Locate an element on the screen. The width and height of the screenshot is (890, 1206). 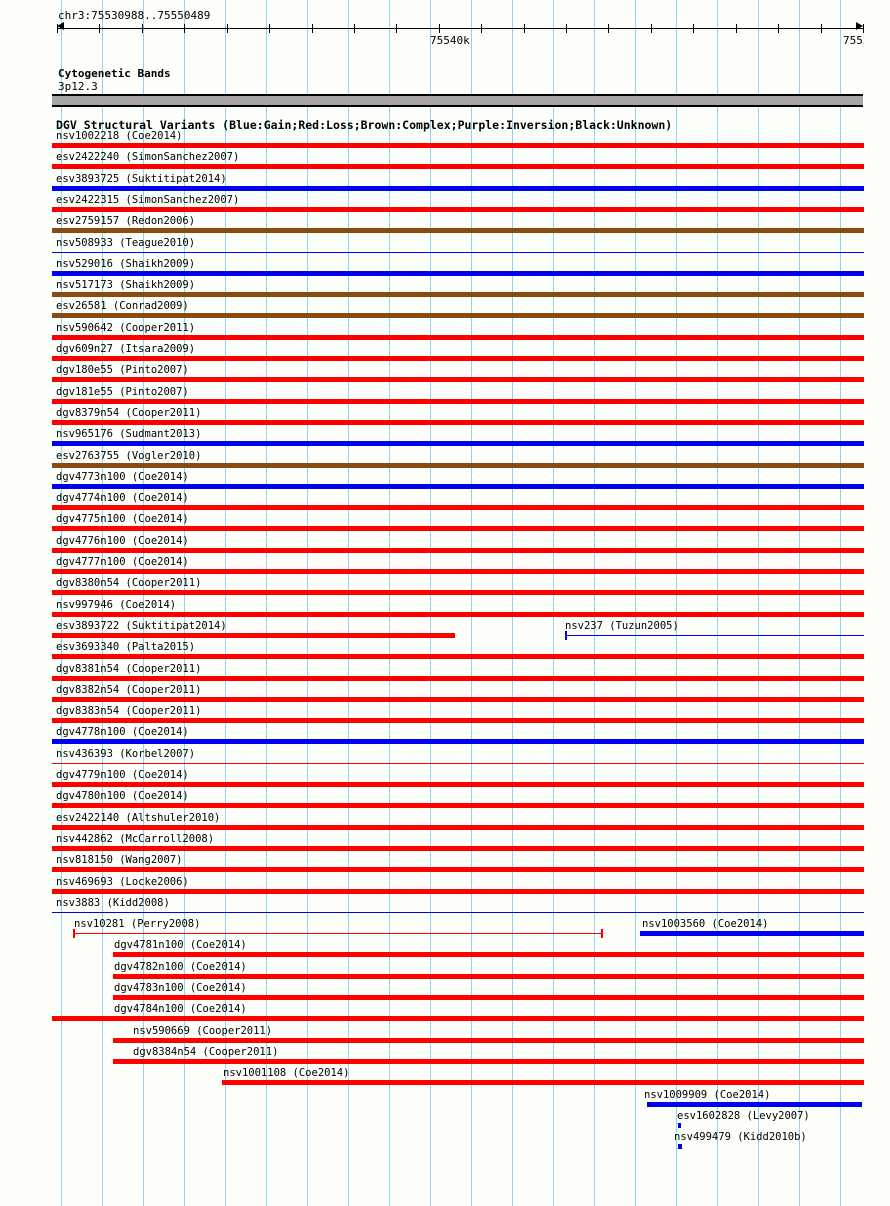
variant-label: esv3693340 (Palta2015) is located at coordinates (126, 647).